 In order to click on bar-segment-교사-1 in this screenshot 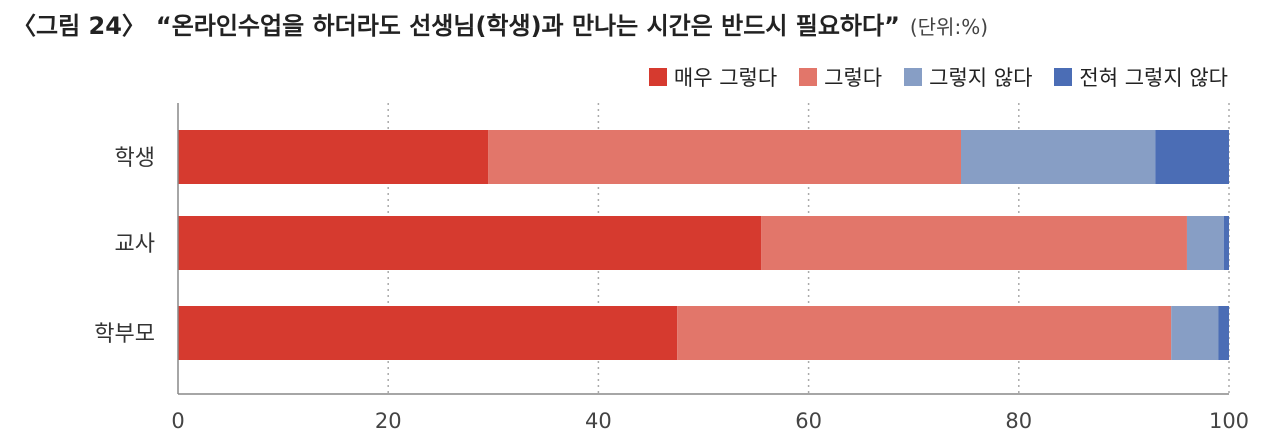, I will do `click(974, 243)`.